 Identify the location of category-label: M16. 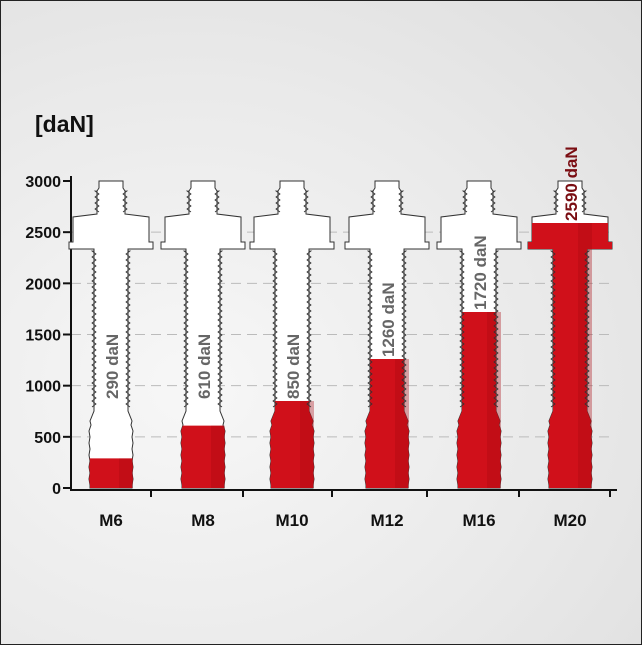
(478, 520).